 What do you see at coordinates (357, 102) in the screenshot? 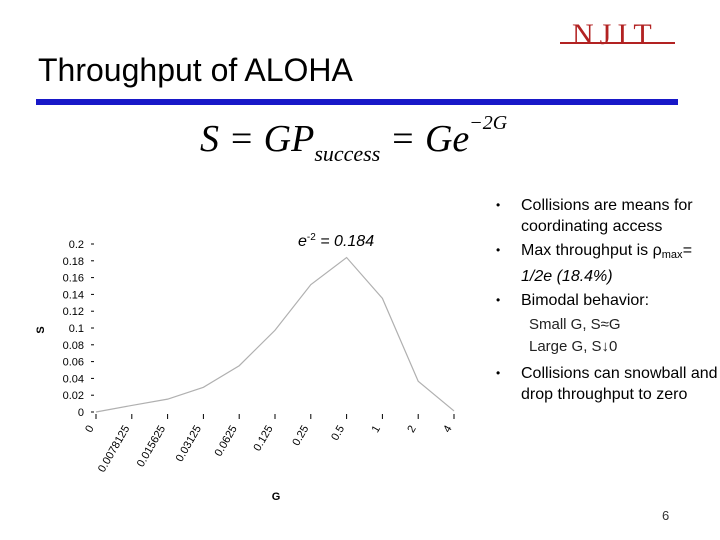
I see `title-rule` at bounding box center [357, 102].